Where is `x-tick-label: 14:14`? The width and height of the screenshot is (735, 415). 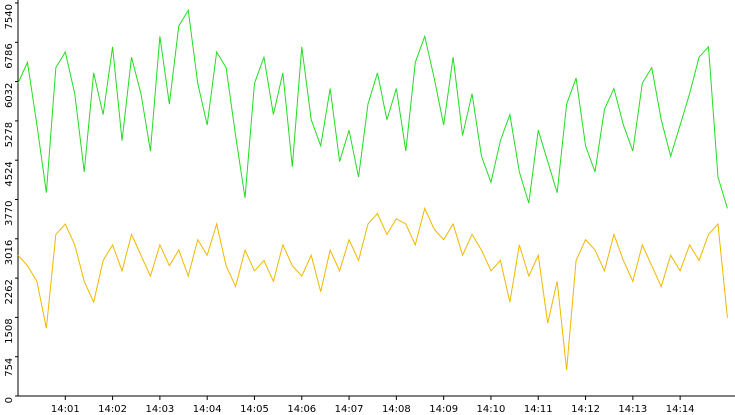 x-tick-label: 14:14 is located at coordinates (680, 409).